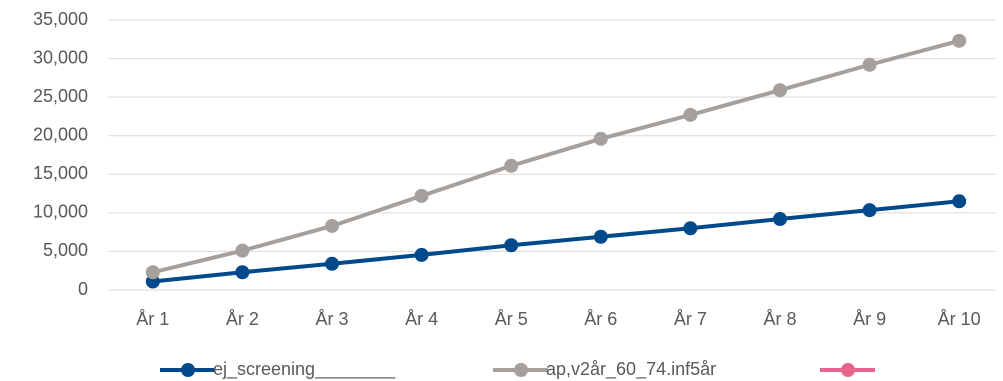 The width and height of the screenshot is (1003, 381). Describe the element at coordinates (83, 289) in the screenshot. I see `y-tick-label: 0` at that location.